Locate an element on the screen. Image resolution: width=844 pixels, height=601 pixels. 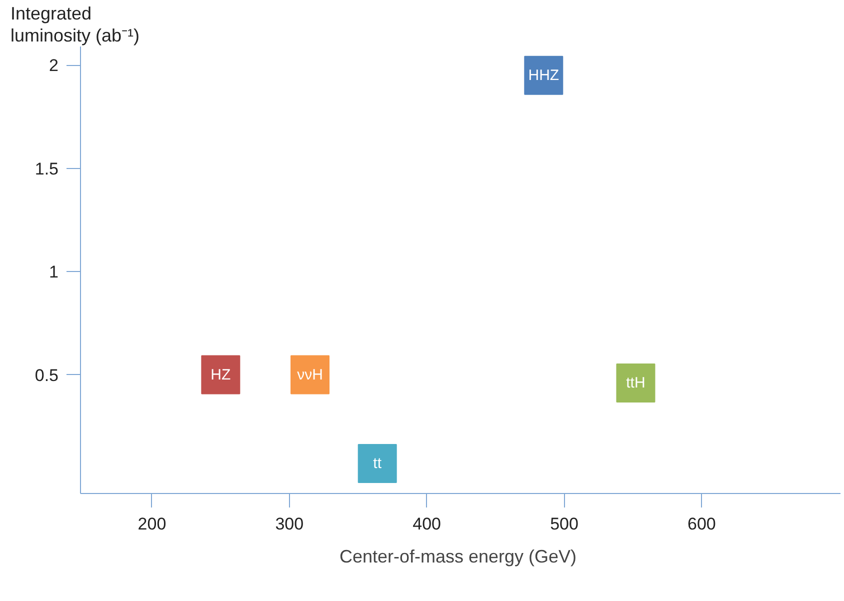
x-axis-title: Center-of-mass energy (GeV) is located at coordinates (458, 556).